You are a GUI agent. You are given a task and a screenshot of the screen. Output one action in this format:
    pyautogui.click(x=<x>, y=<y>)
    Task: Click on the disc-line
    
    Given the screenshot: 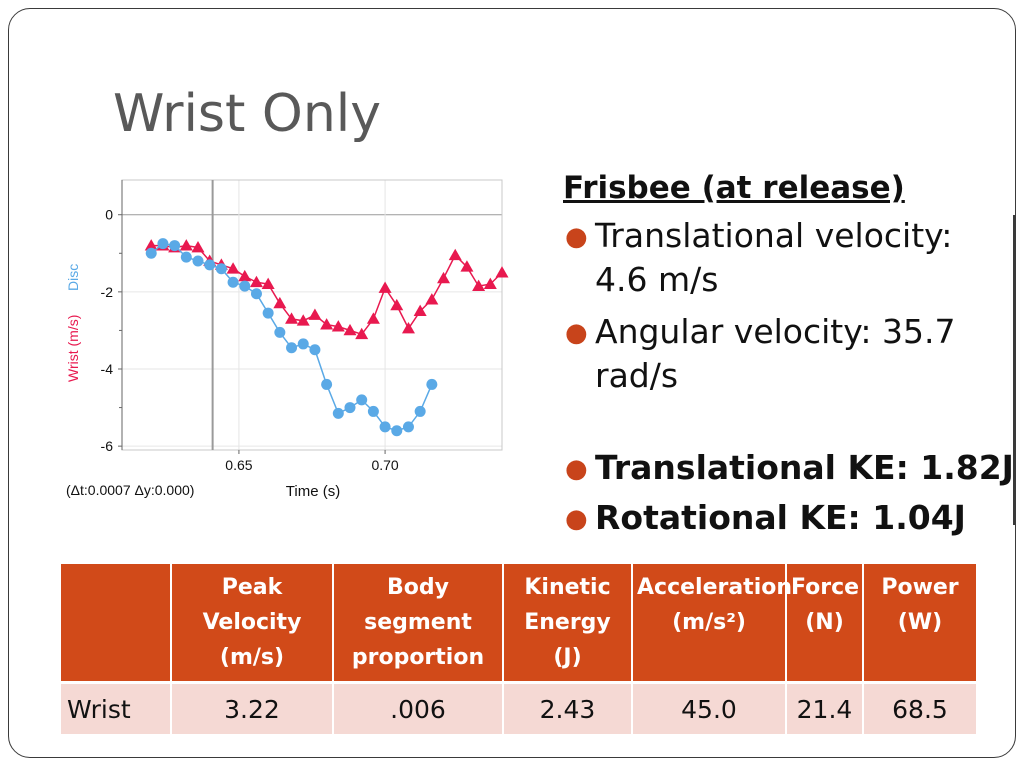 What is the action you would take?
    pyautogui.click(x=291, y=337)
    